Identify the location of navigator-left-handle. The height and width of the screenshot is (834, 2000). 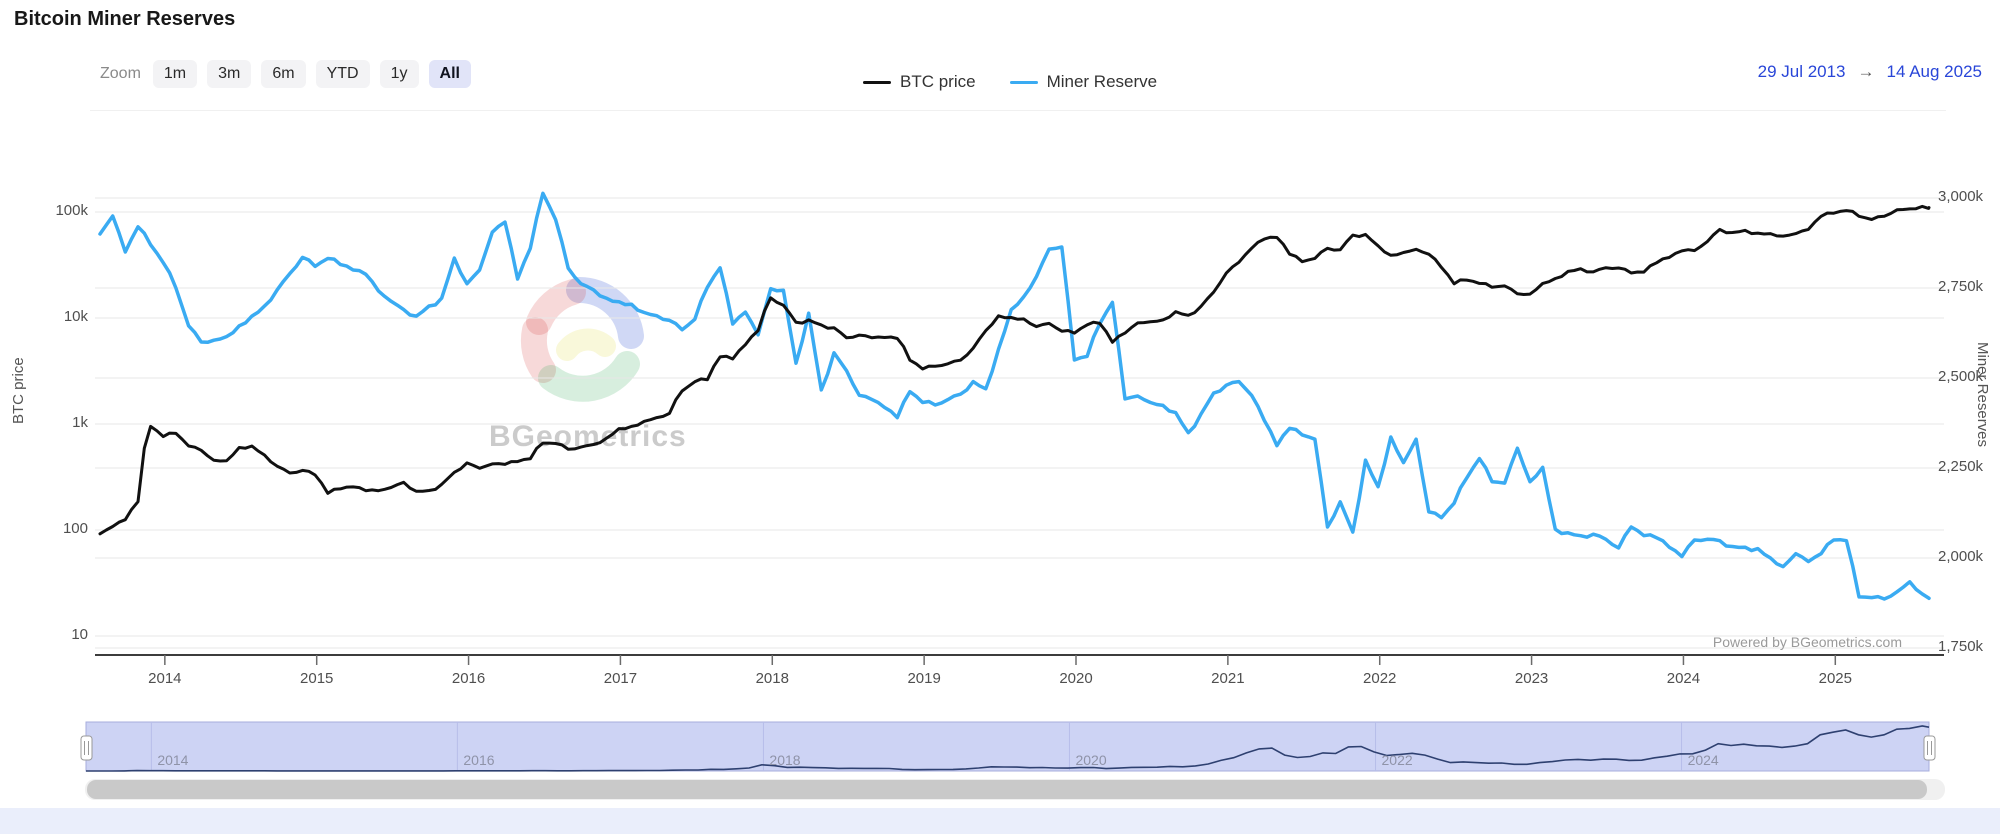
(86, 748).